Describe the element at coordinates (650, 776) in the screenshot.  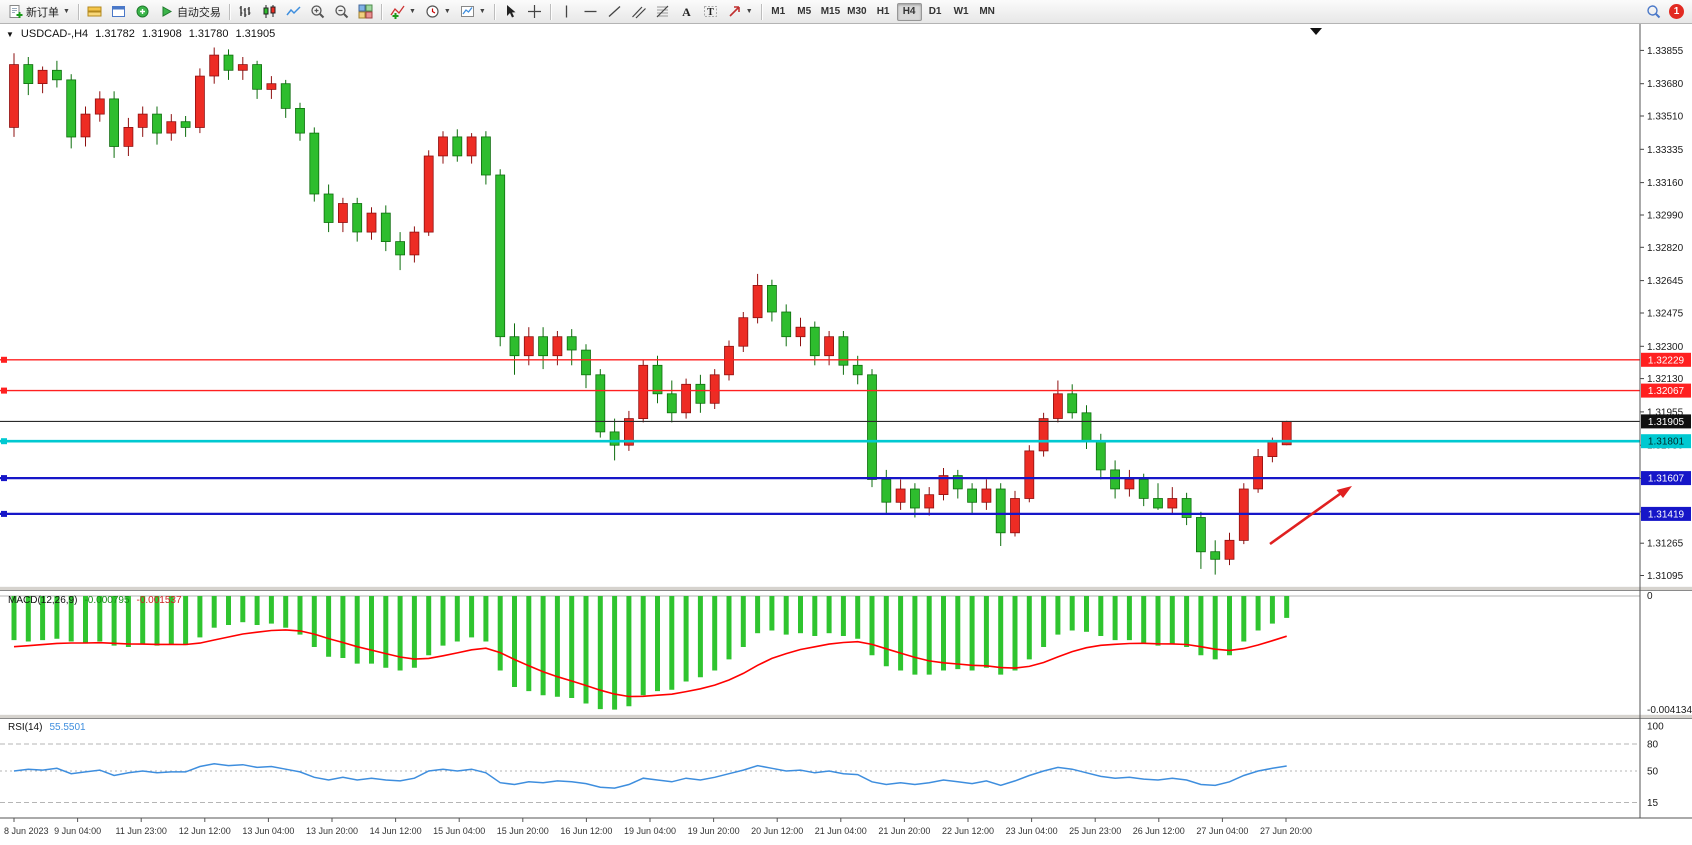
I see `rsi-line` at that location.